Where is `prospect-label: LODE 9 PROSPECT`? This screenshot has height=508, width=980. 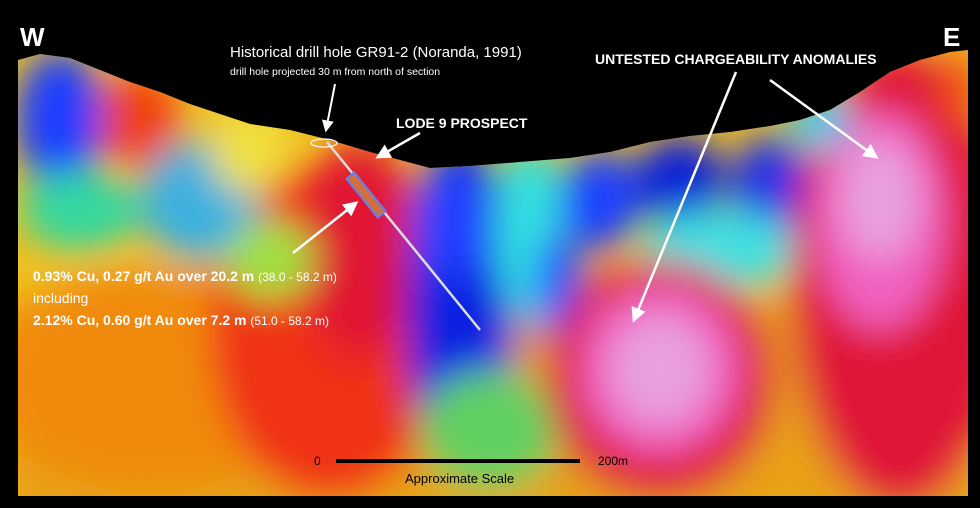 prospect-label: LODE 9 PROSPECT is located at coordinates (462, 123).